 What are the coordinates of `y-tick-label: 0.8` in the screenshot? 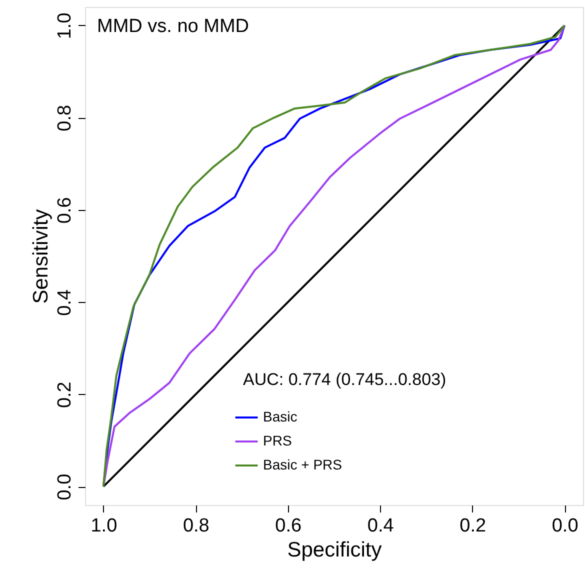 It's located at (65, 118).